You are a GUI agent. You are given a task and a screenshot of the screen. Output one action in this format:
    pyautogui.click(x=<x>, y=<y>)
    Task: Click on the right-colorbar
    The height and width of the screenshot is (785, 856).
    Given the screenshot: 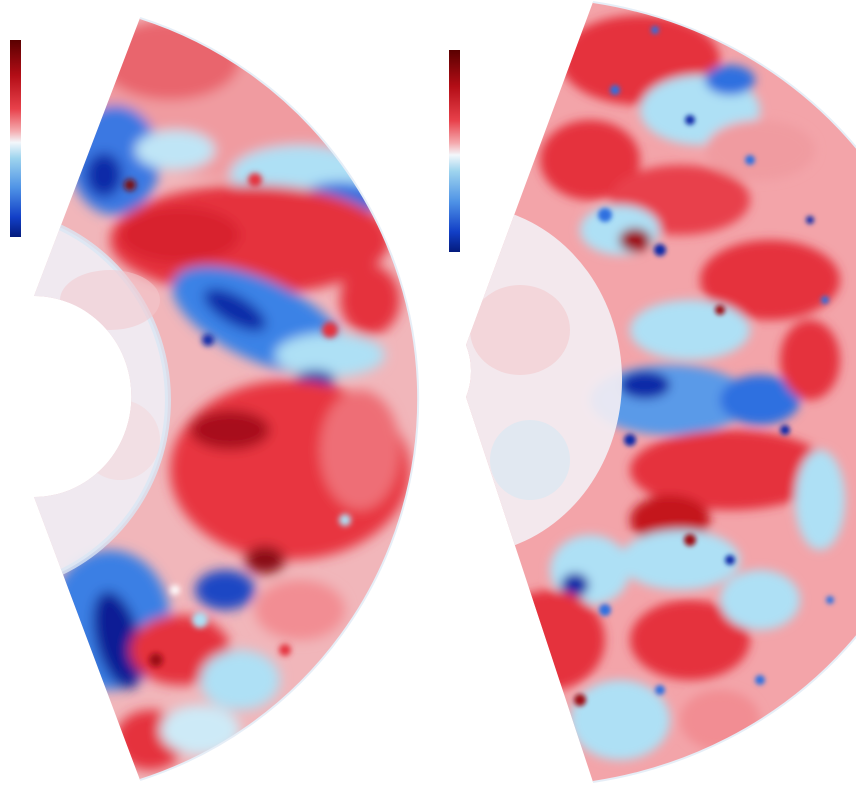 What is the action you would take?
    pyautogui.click(x=454, y=151)
    